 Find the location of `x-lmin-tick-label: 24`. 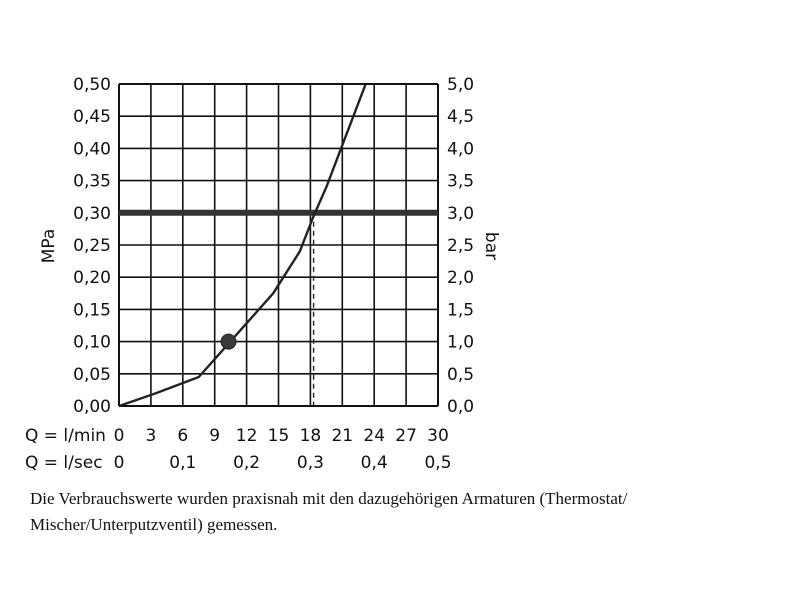

x-lmin-tick-label: 24 is located at coordinates (374, 436).